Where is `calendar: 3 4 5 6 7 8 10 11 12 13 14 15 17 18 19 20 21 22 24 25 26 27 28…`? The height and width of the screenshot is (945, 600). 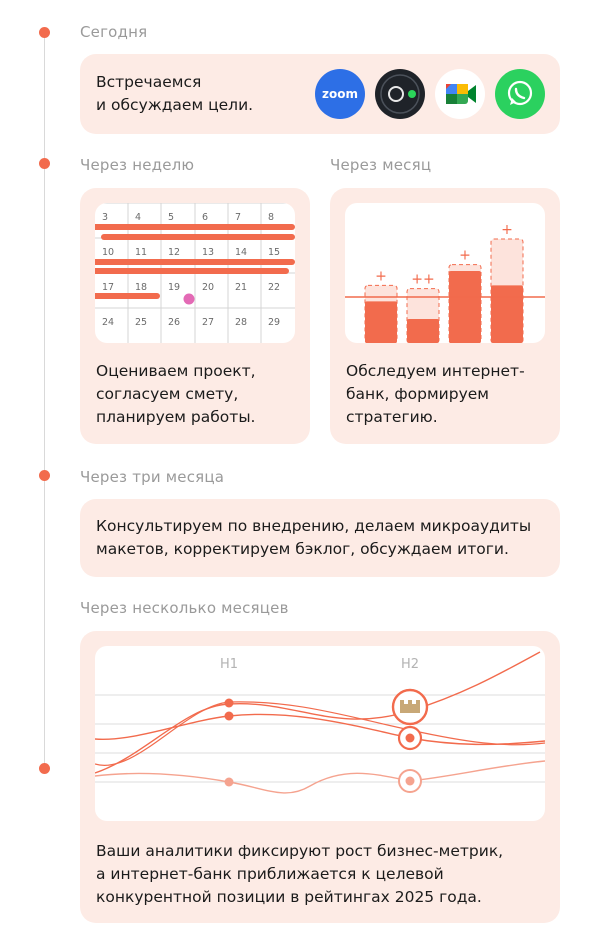 calendar: 3 4 5 6 7 8 10 11 12 13 14 15 17 18 19 20 21 22 24 25 26 27 28… is located at coordinates (195, 273).